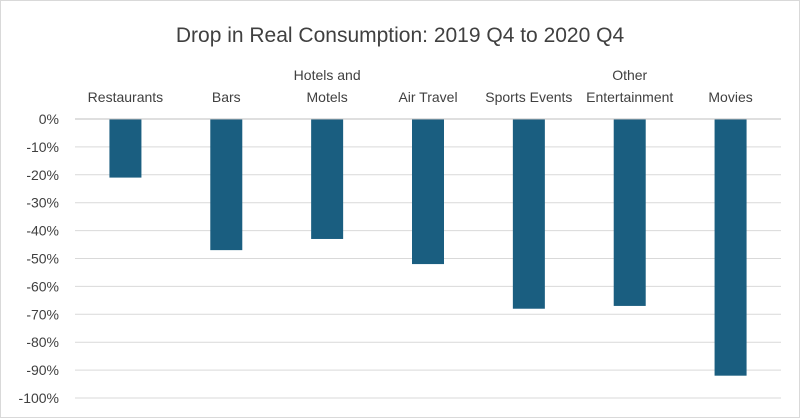 This screenshot has height=418, width=800. What do you see at coordinates (629, 75) in the screenshot?
I see `category-label: Other` at bounding box center [629, 75].